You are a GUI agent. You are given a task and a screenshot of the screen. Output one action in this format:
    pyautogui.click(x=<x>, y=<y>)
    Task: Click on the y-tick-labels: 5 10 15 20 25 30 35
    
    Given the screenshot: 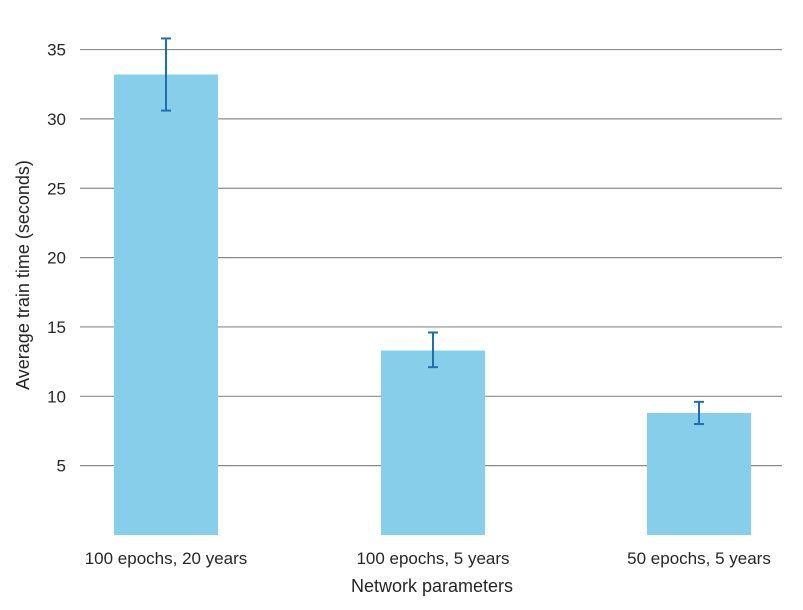 What is the action you would take?
    pyautogui.click(x=56, y=258)
    